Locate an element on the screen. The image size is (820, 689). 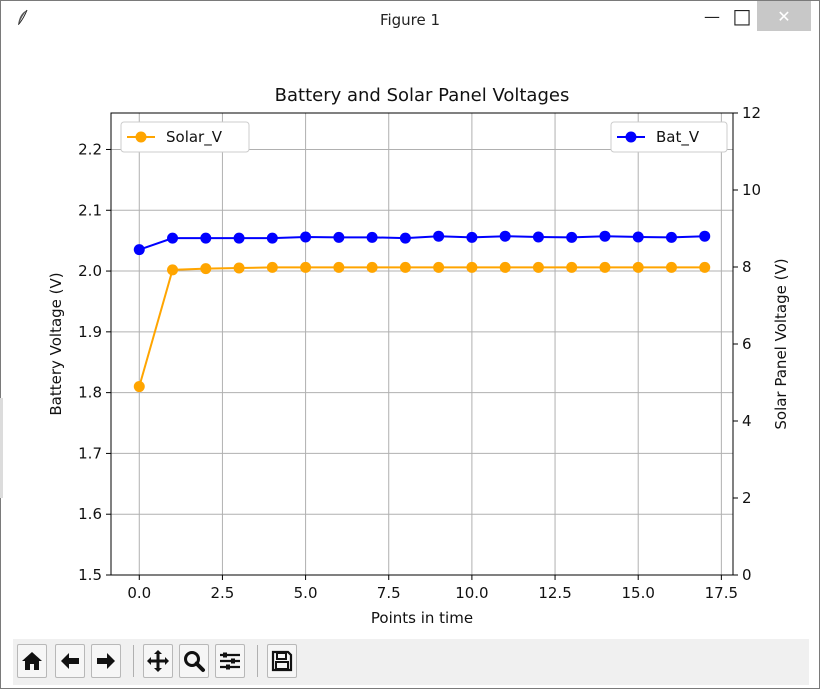
y-tick-label-right: 4 is located at coordinates (747, 421).